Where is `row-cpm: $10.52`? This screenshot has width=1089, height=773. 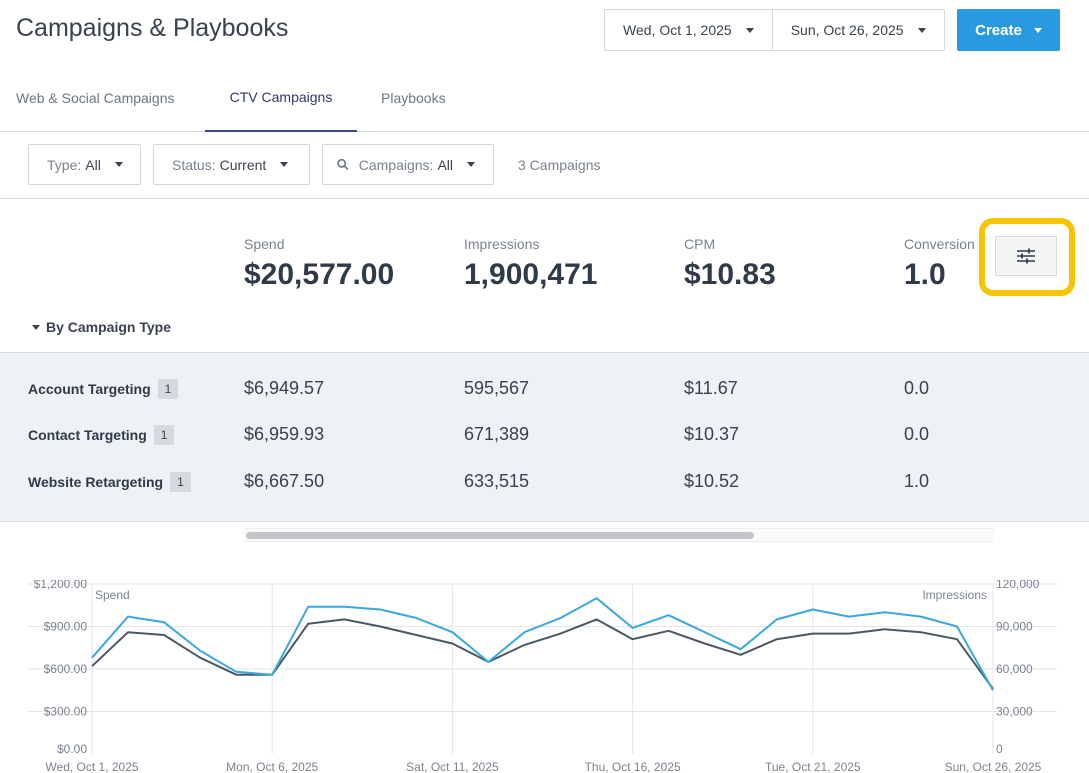
row-cpm: $10.52 is located at coordinates (712, 481).